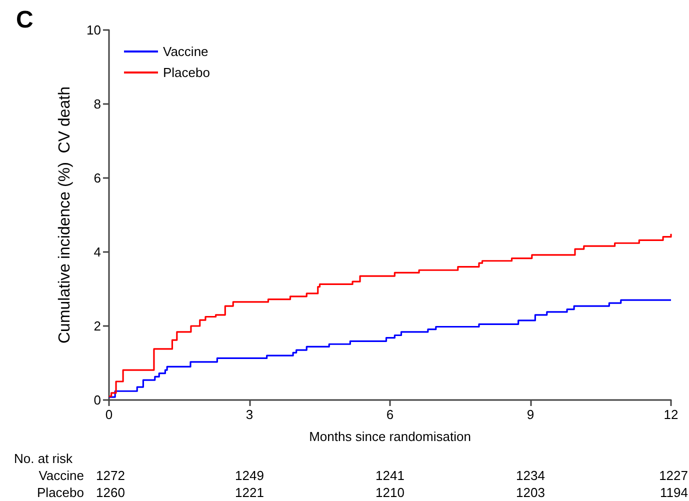  I want to click on y-axis-title: Cumulative incidence (%) CV death, so click(65, 215).